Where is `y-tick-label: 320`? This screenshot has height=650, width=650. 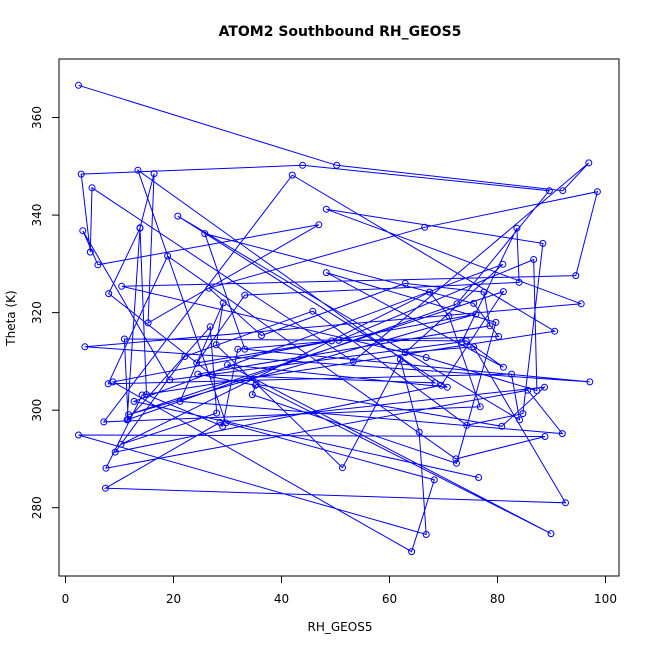
y-tick-label: 320 is located at coordinates (37, 312).